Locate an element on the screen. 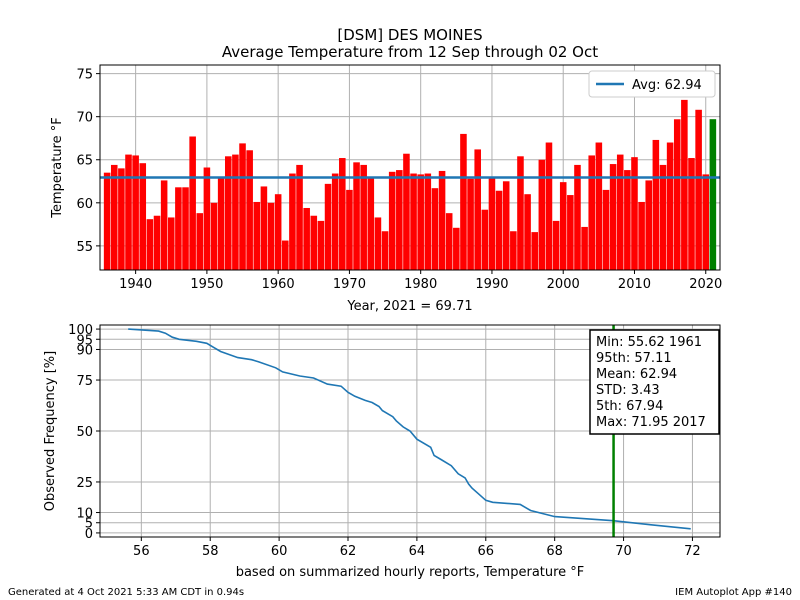 The image size is (800, 600). bar-1948 is located at coordinates (192, 203).